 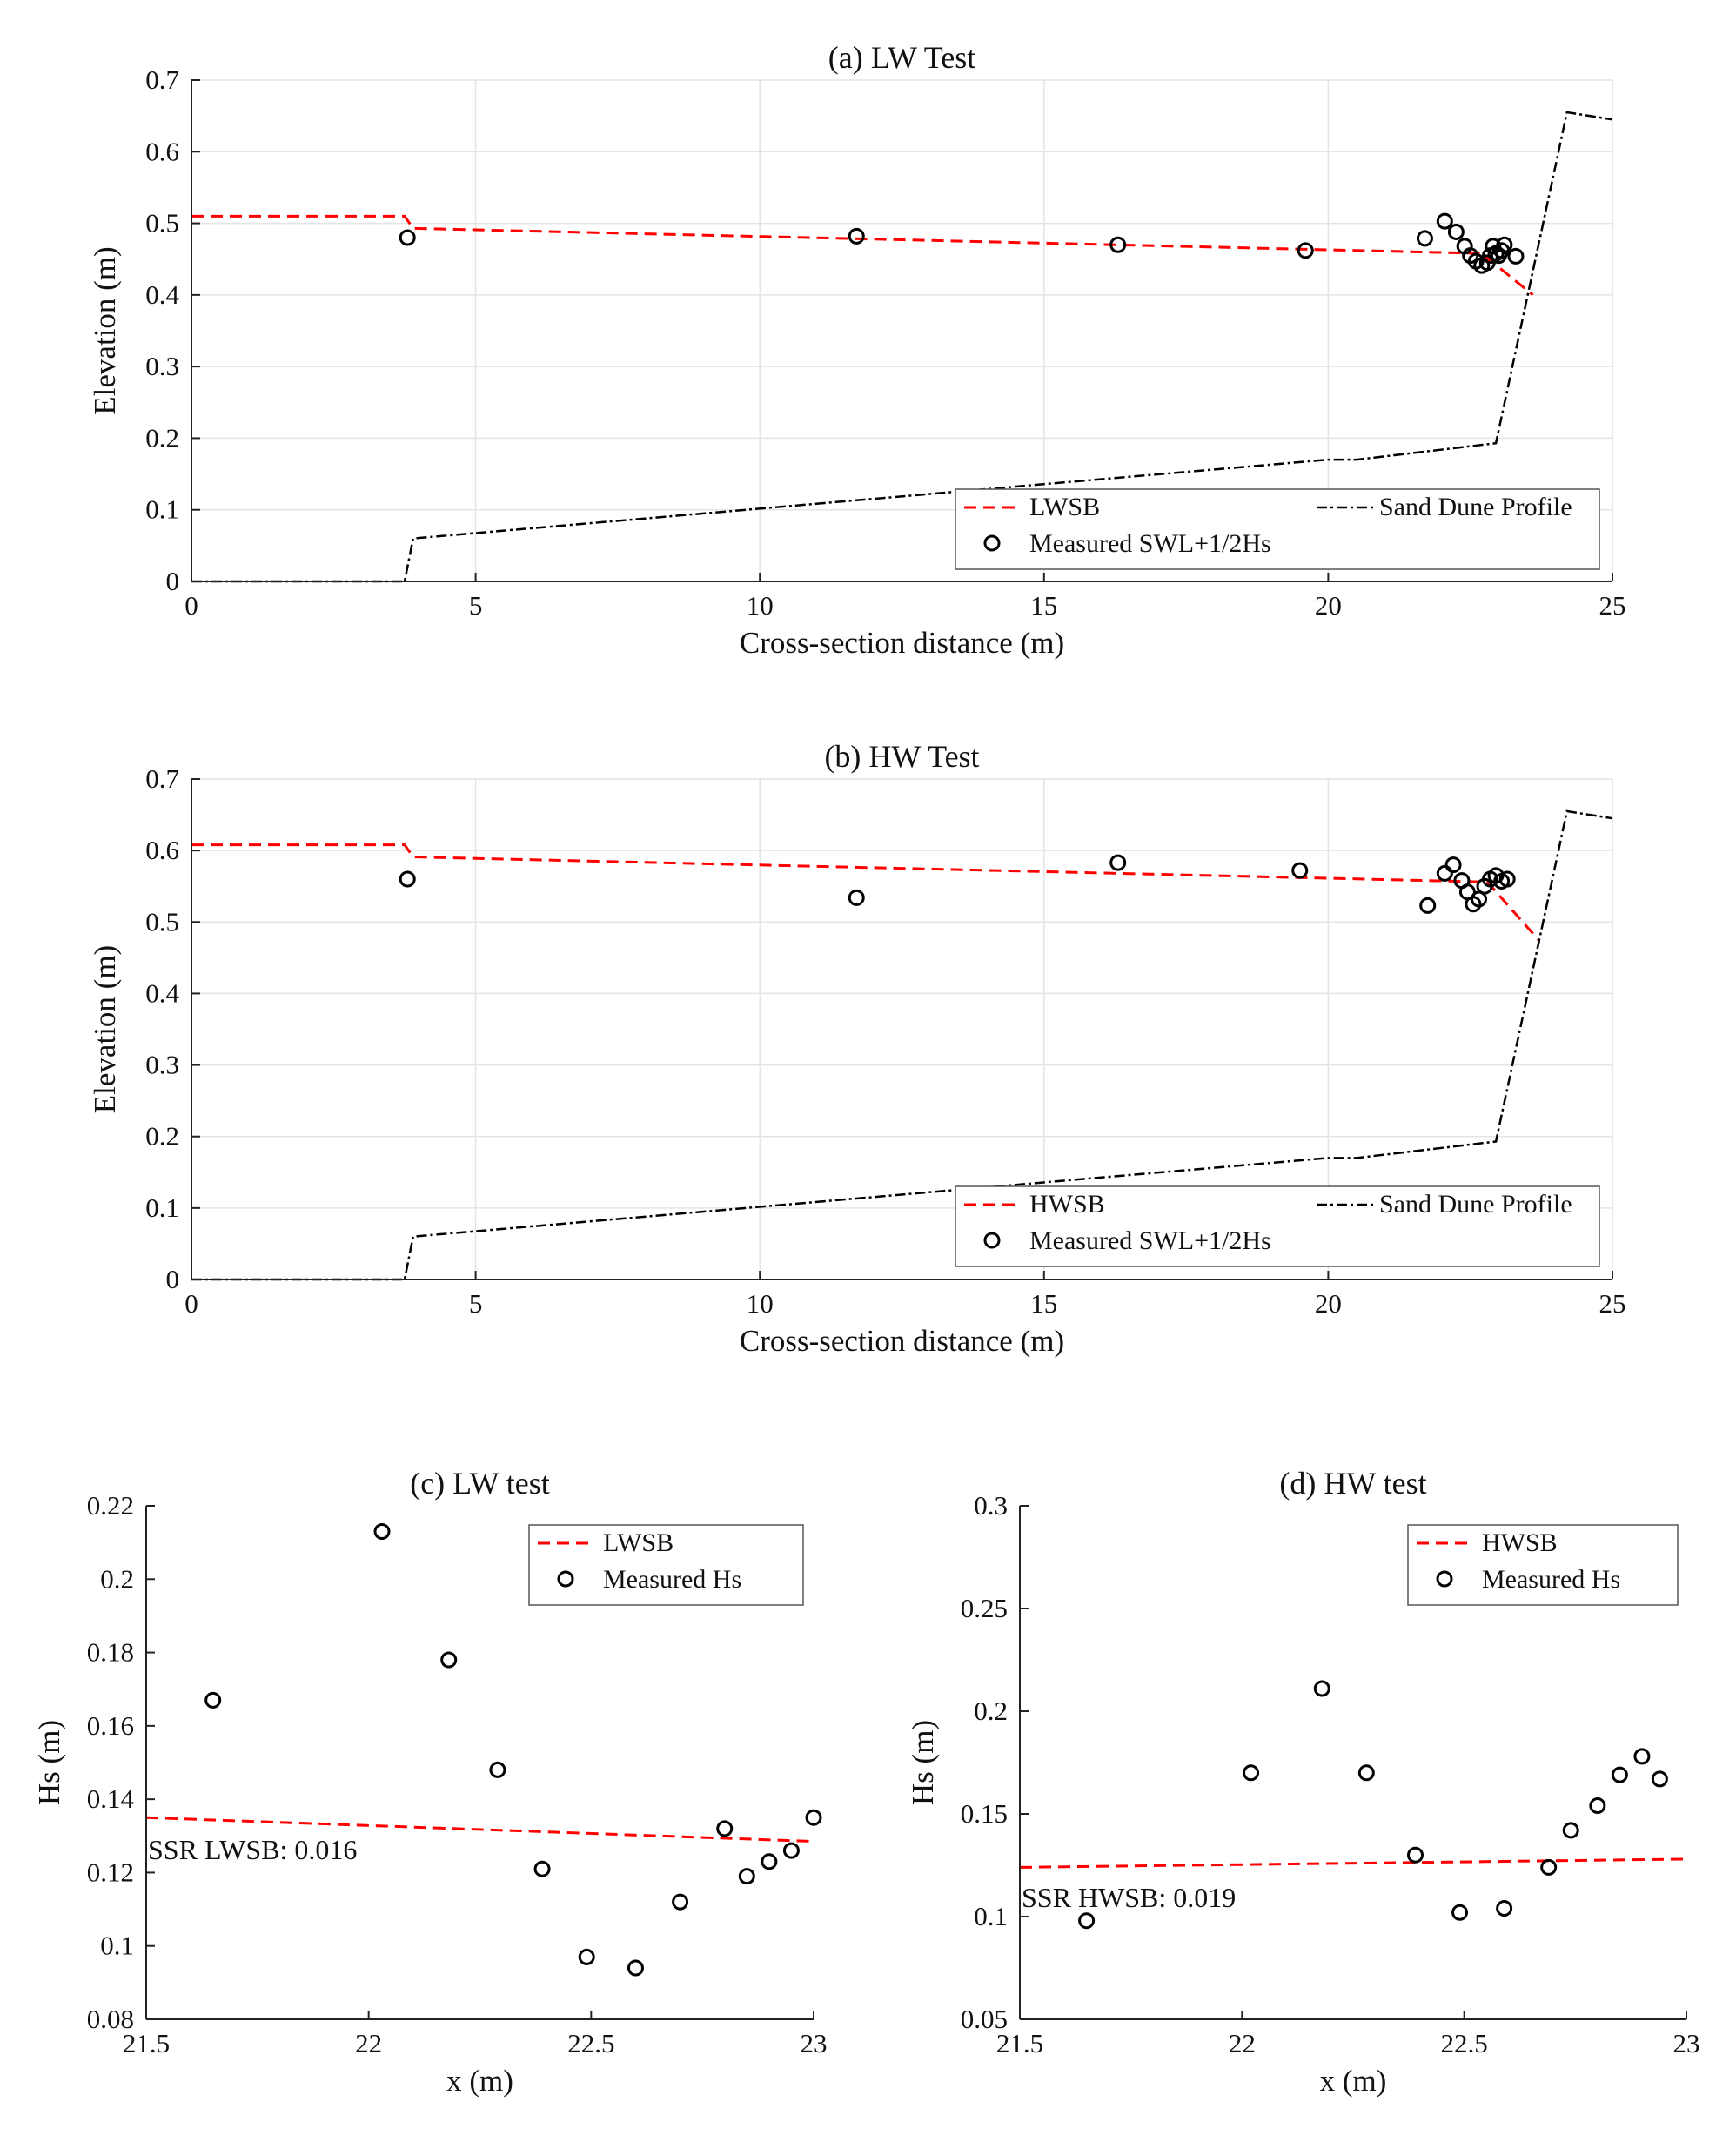 What do you see at coordinates (902, 643) in the screenshot?
I see `x-axis-label: Cross-section distance (m)` at bounding box center [902, 643].